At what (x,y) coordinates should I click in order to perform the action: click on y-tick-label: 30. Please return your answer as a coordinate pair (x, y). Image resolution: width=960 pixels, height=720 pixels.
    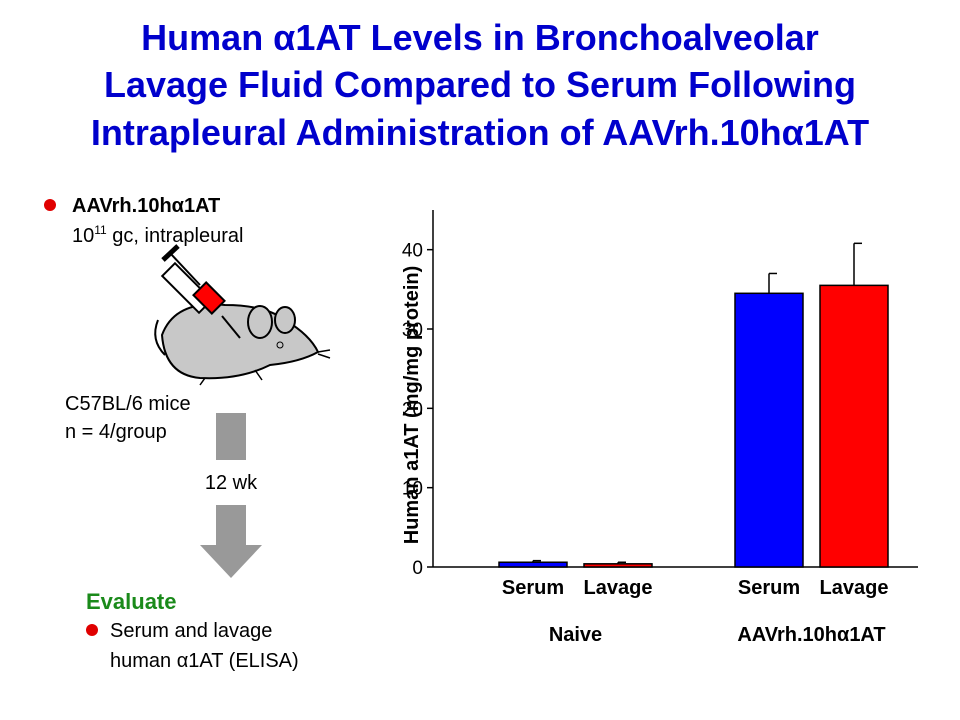
    Looking at the image, I should click on (412, 330).